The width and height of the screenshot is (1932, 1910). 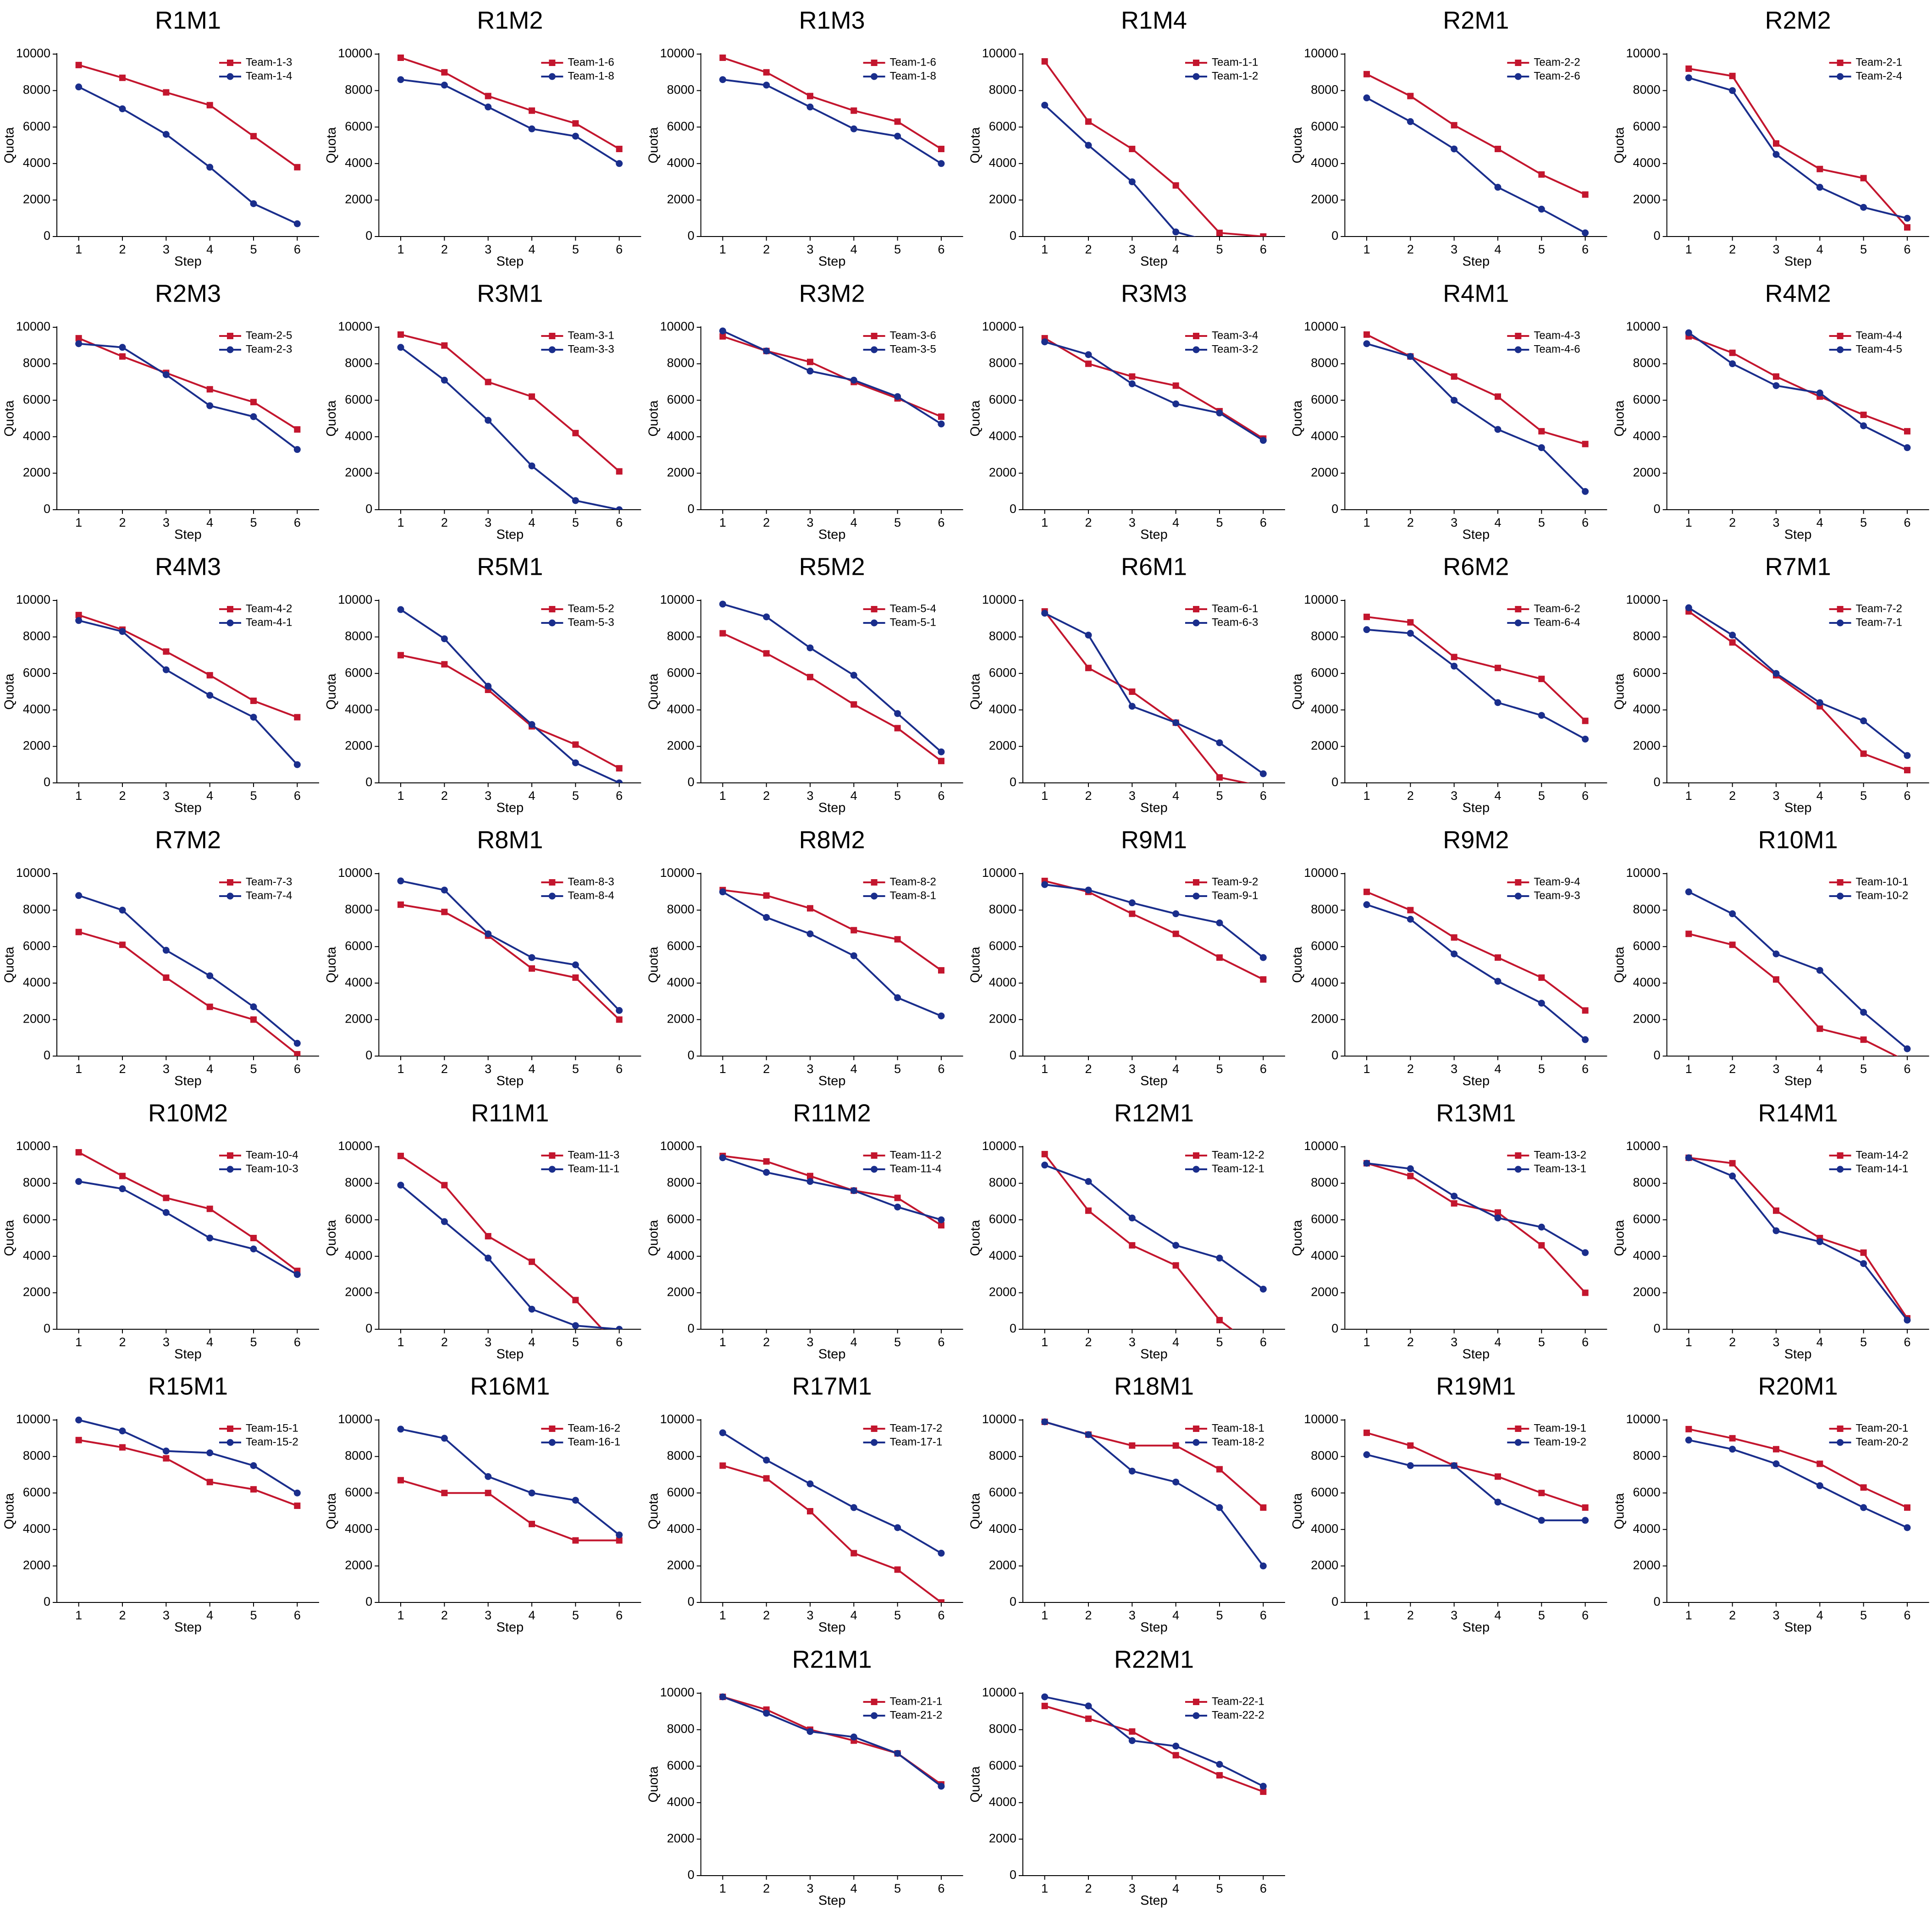 I want to click on legend-label: Team-6-3, so click(x=1235, y=622).